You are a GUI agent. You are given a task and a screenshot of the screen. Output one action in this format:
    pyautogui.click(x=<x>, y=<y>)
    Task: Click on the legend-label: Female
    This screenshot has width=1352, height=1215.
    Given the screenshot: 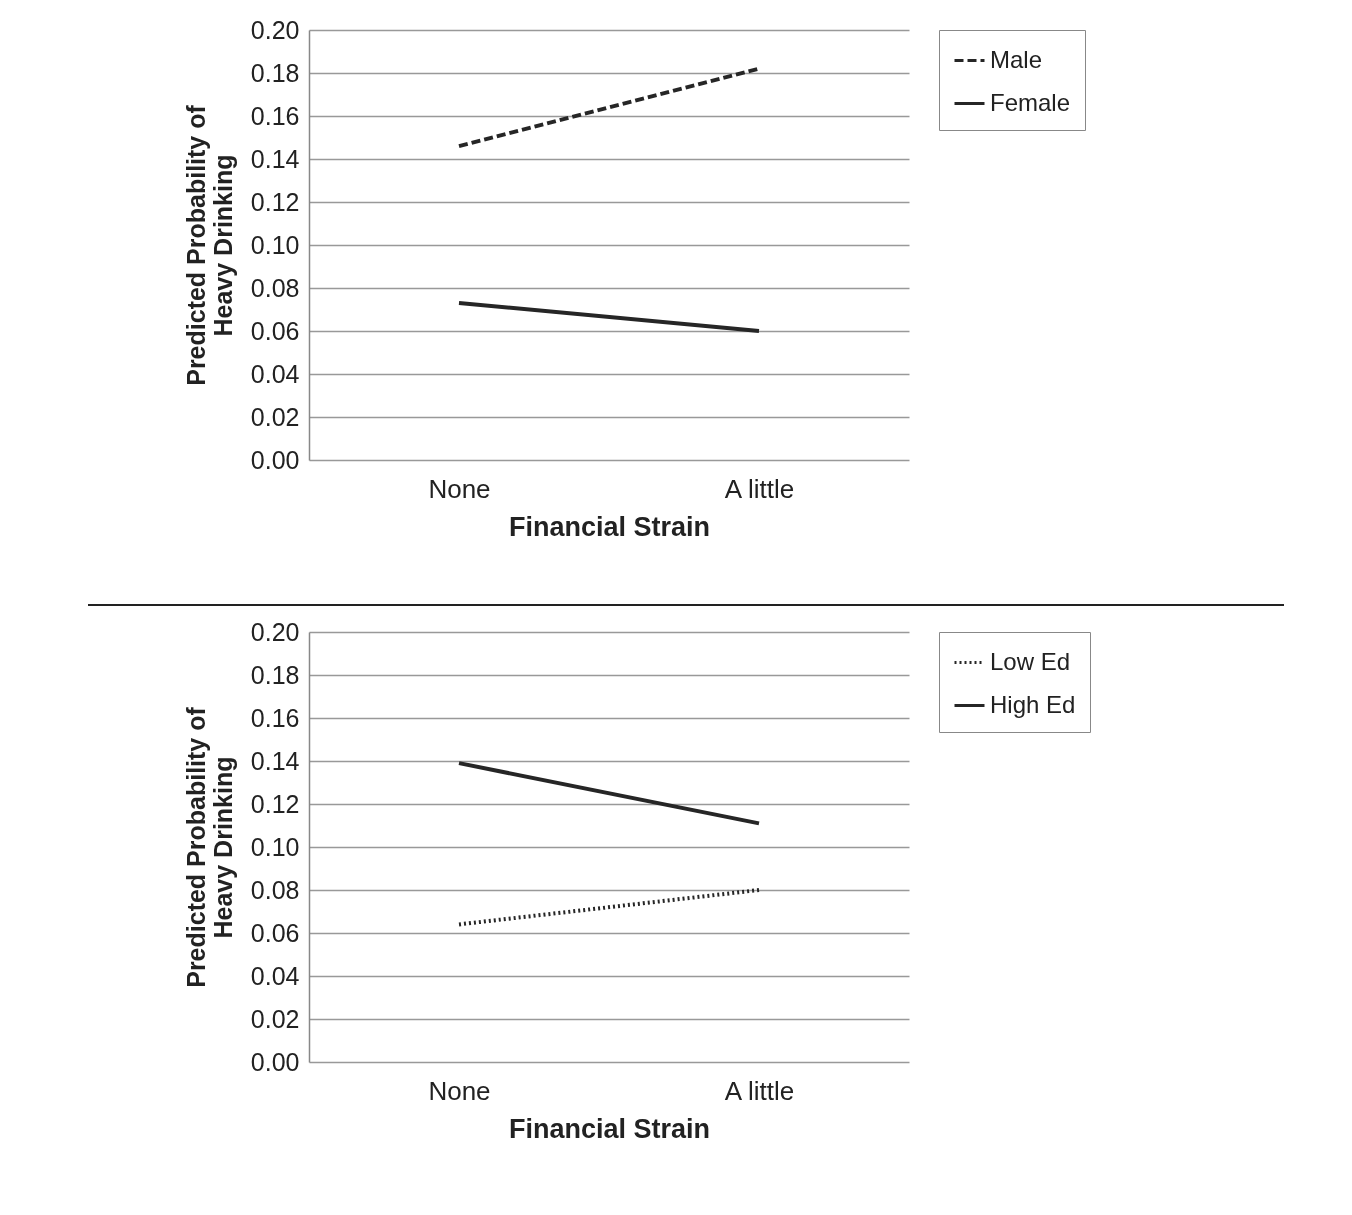 What is the action you would take?
    pyautogui.click(x=1030, y=102)
    